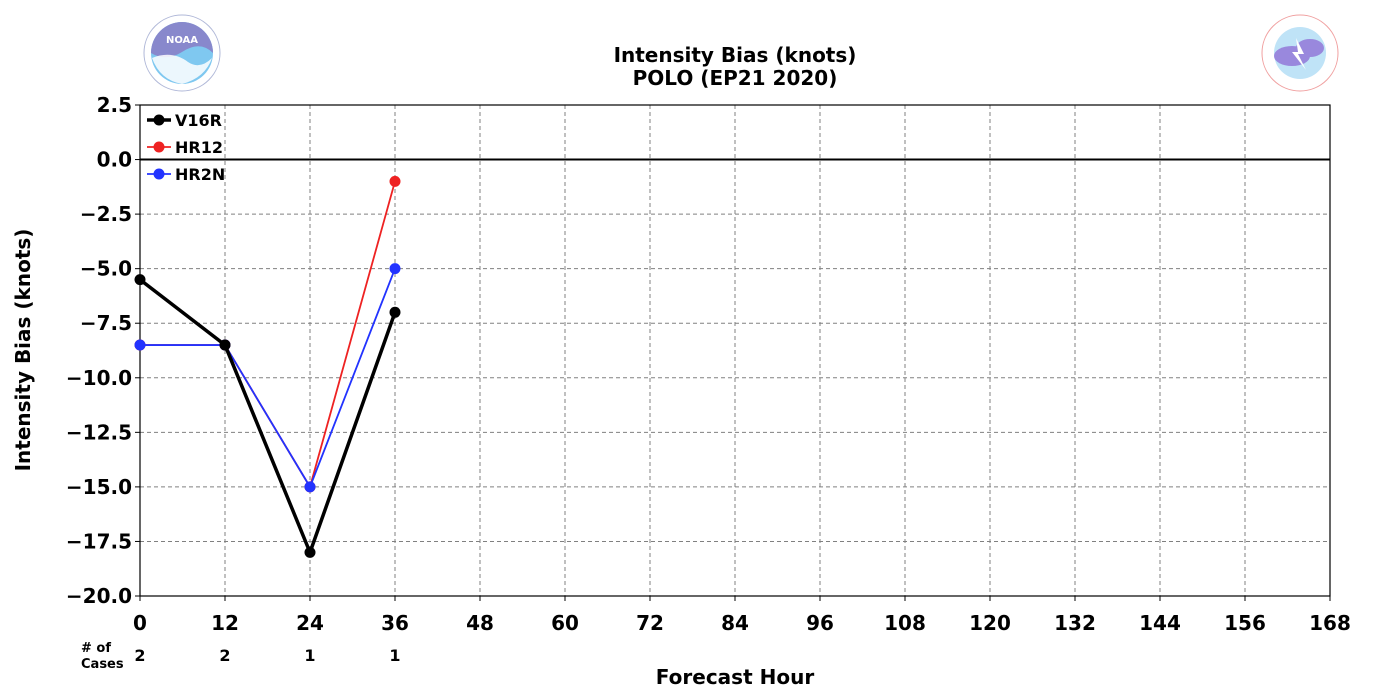  I want to click on x-tick-label: 120, so click(990, 623).